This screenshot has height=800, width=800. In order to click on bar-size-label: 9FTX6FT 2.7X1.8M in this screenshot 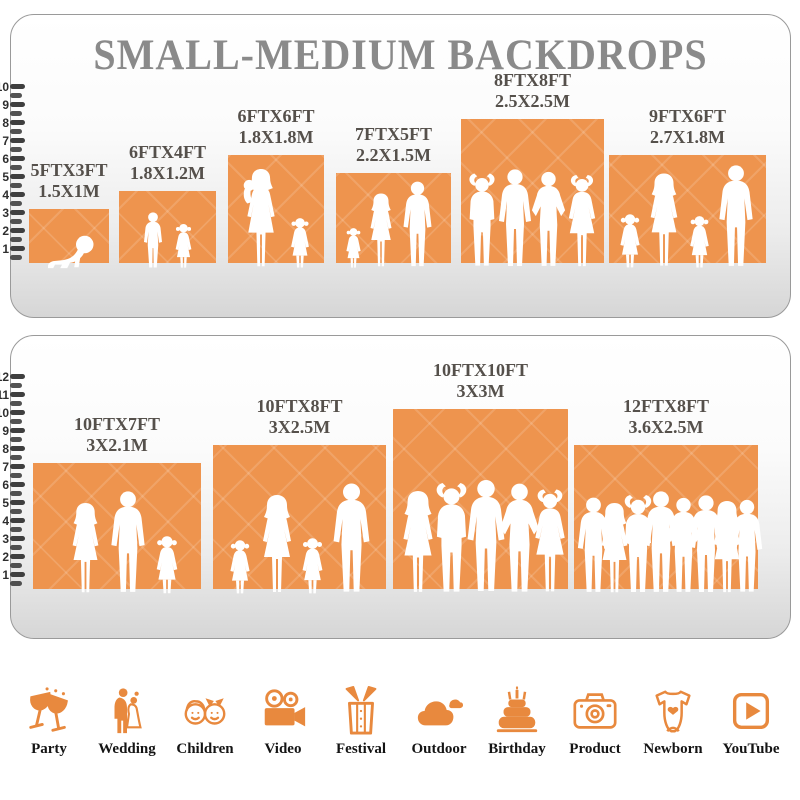, I will do `click(687, 126)`.